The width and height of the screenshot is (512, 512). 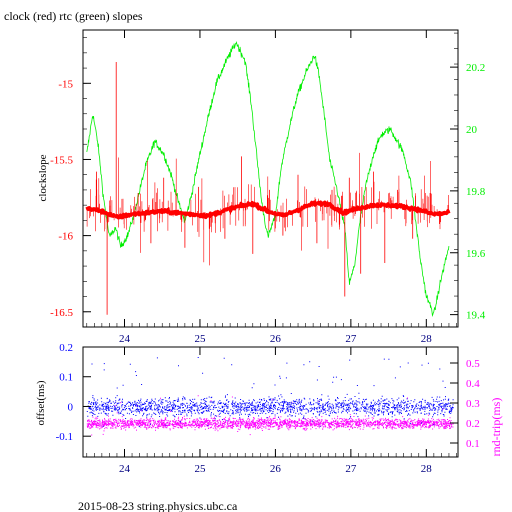 I want to click on bottom-data-layer, so click(x=270, y=396).